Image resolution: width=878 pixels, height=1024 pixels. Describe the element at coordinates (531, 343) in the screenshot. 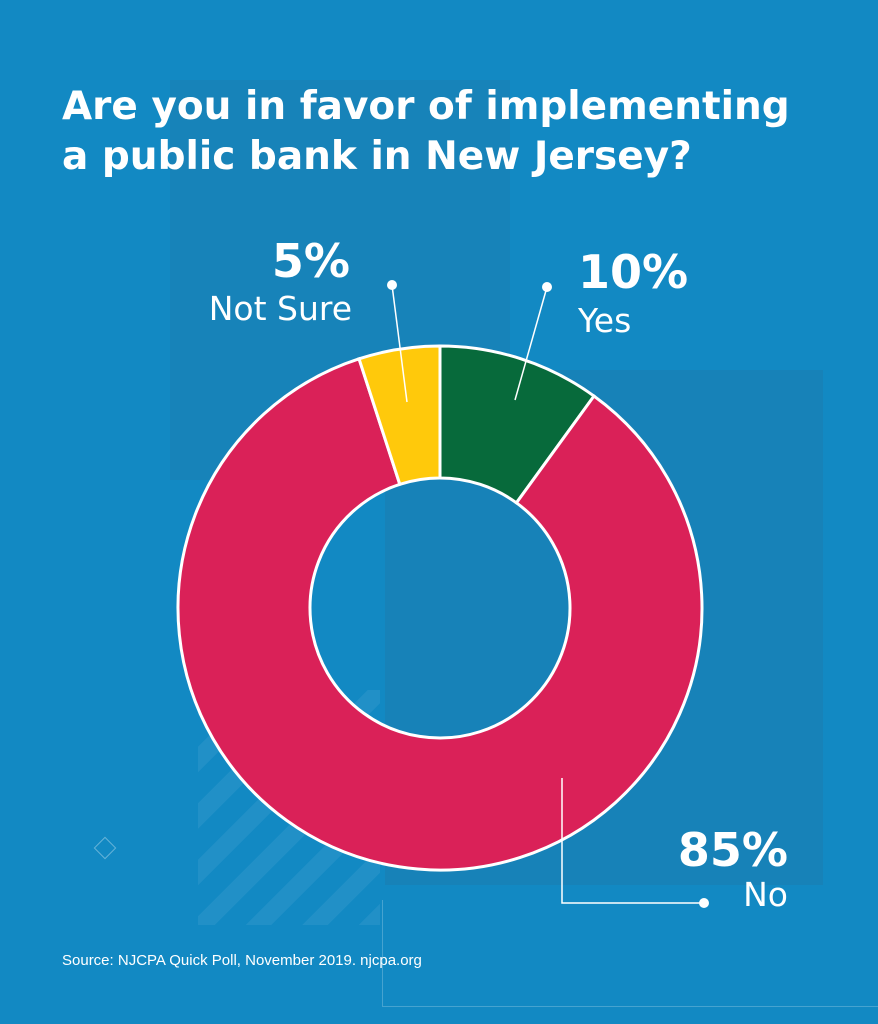

I see `leader-line-yes` at that location.